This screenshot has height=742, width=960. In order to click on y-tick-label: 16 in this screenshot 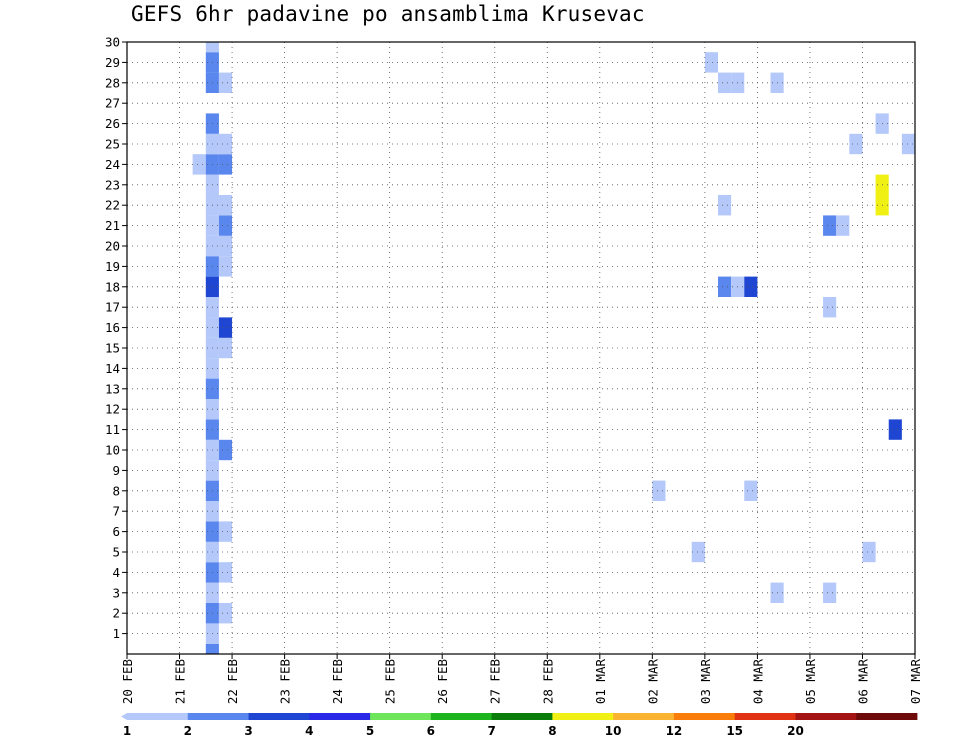, I will do `click(112, 327)`.